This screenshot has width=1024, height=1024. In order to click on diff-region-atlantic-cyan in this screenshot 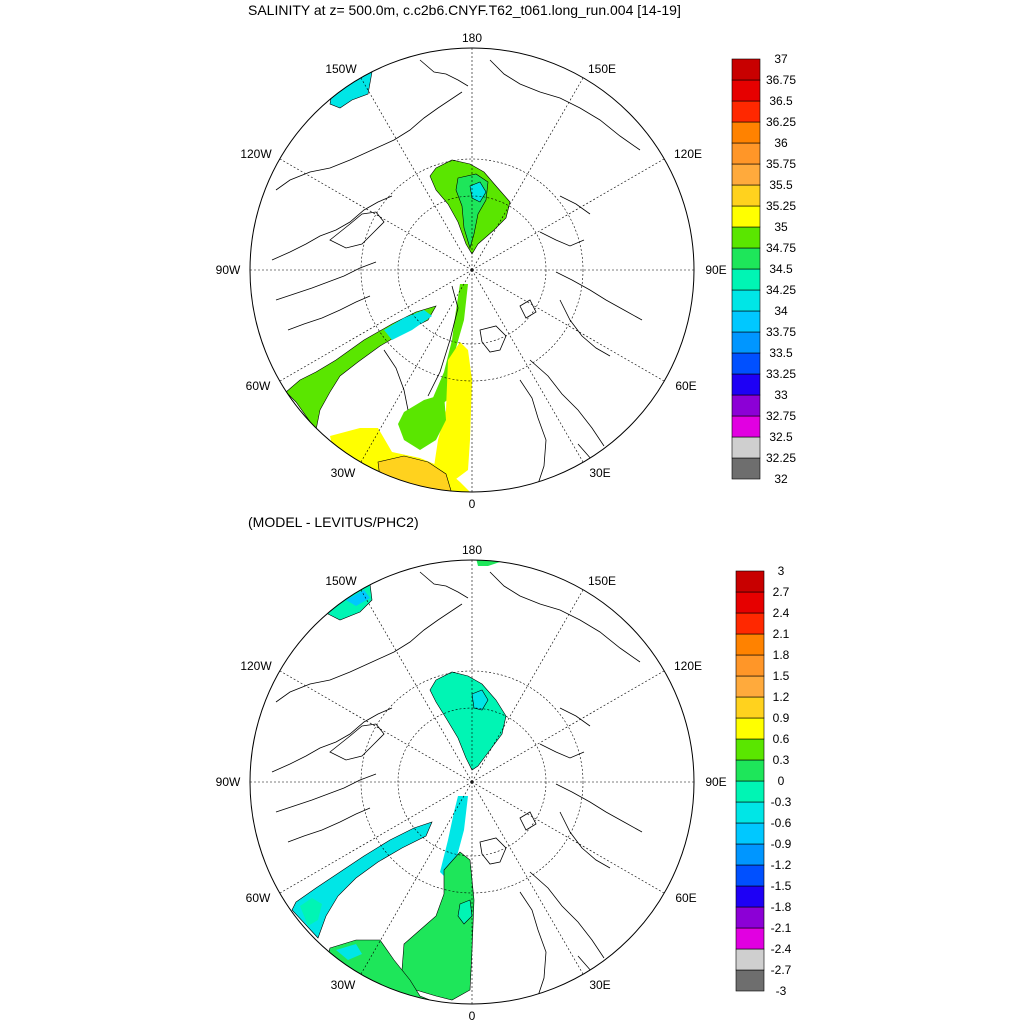, I will do `click(349, 952)`.